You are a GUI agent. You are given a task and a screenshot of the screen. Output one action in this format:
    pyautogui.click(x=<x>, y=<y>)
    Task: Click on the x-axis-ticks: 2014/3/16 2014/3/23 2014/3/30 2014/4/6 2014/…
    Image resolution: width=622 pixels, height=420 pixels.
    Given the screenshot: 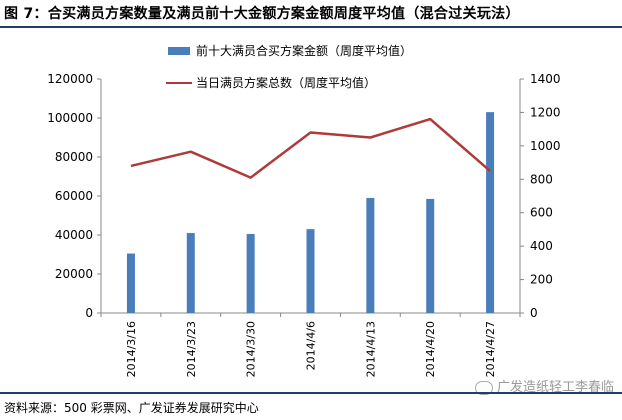 What is the action you would take?
    pyautogui.click(x=310, y=345)
    